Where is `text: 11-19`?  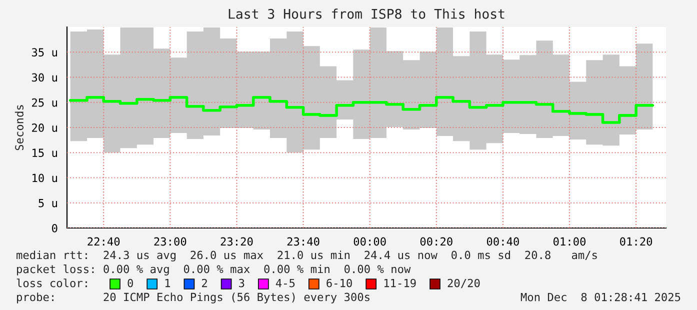
text: 11-19 is located at coordinates (400, 283).